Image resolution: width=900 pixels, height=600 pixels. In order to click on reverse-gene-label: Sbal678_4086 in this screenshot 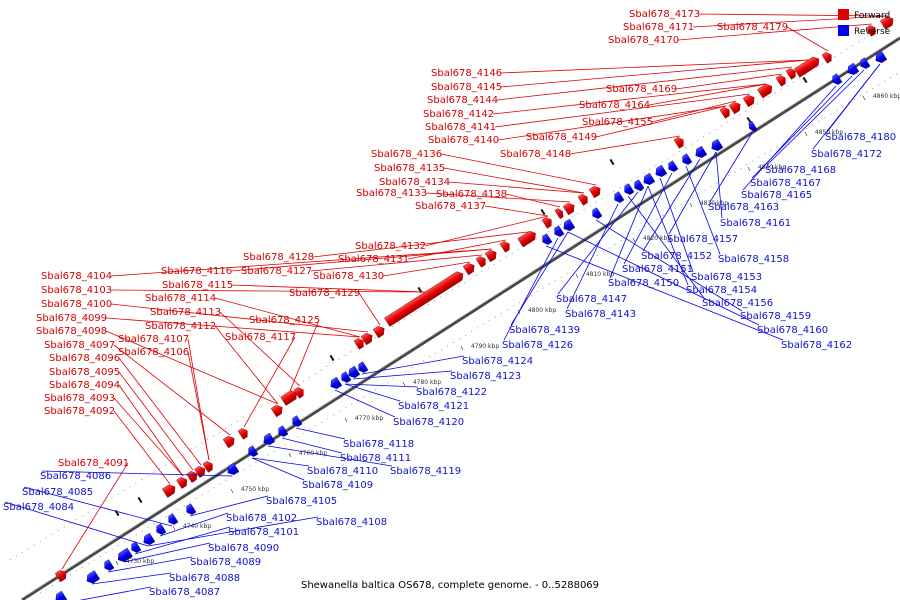, I will do `click(75, 476)`.